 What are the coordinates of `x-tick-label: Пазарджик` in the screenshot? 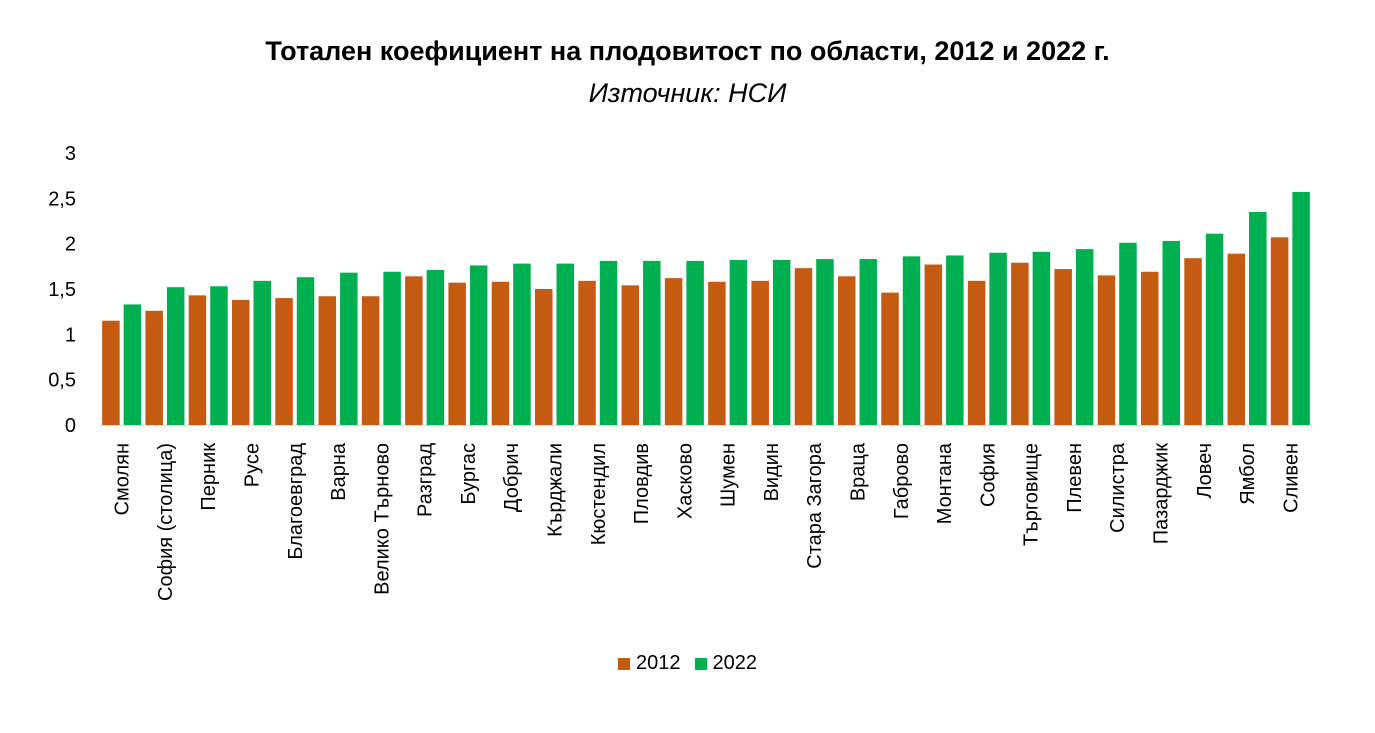 It's located at (1162, 493).